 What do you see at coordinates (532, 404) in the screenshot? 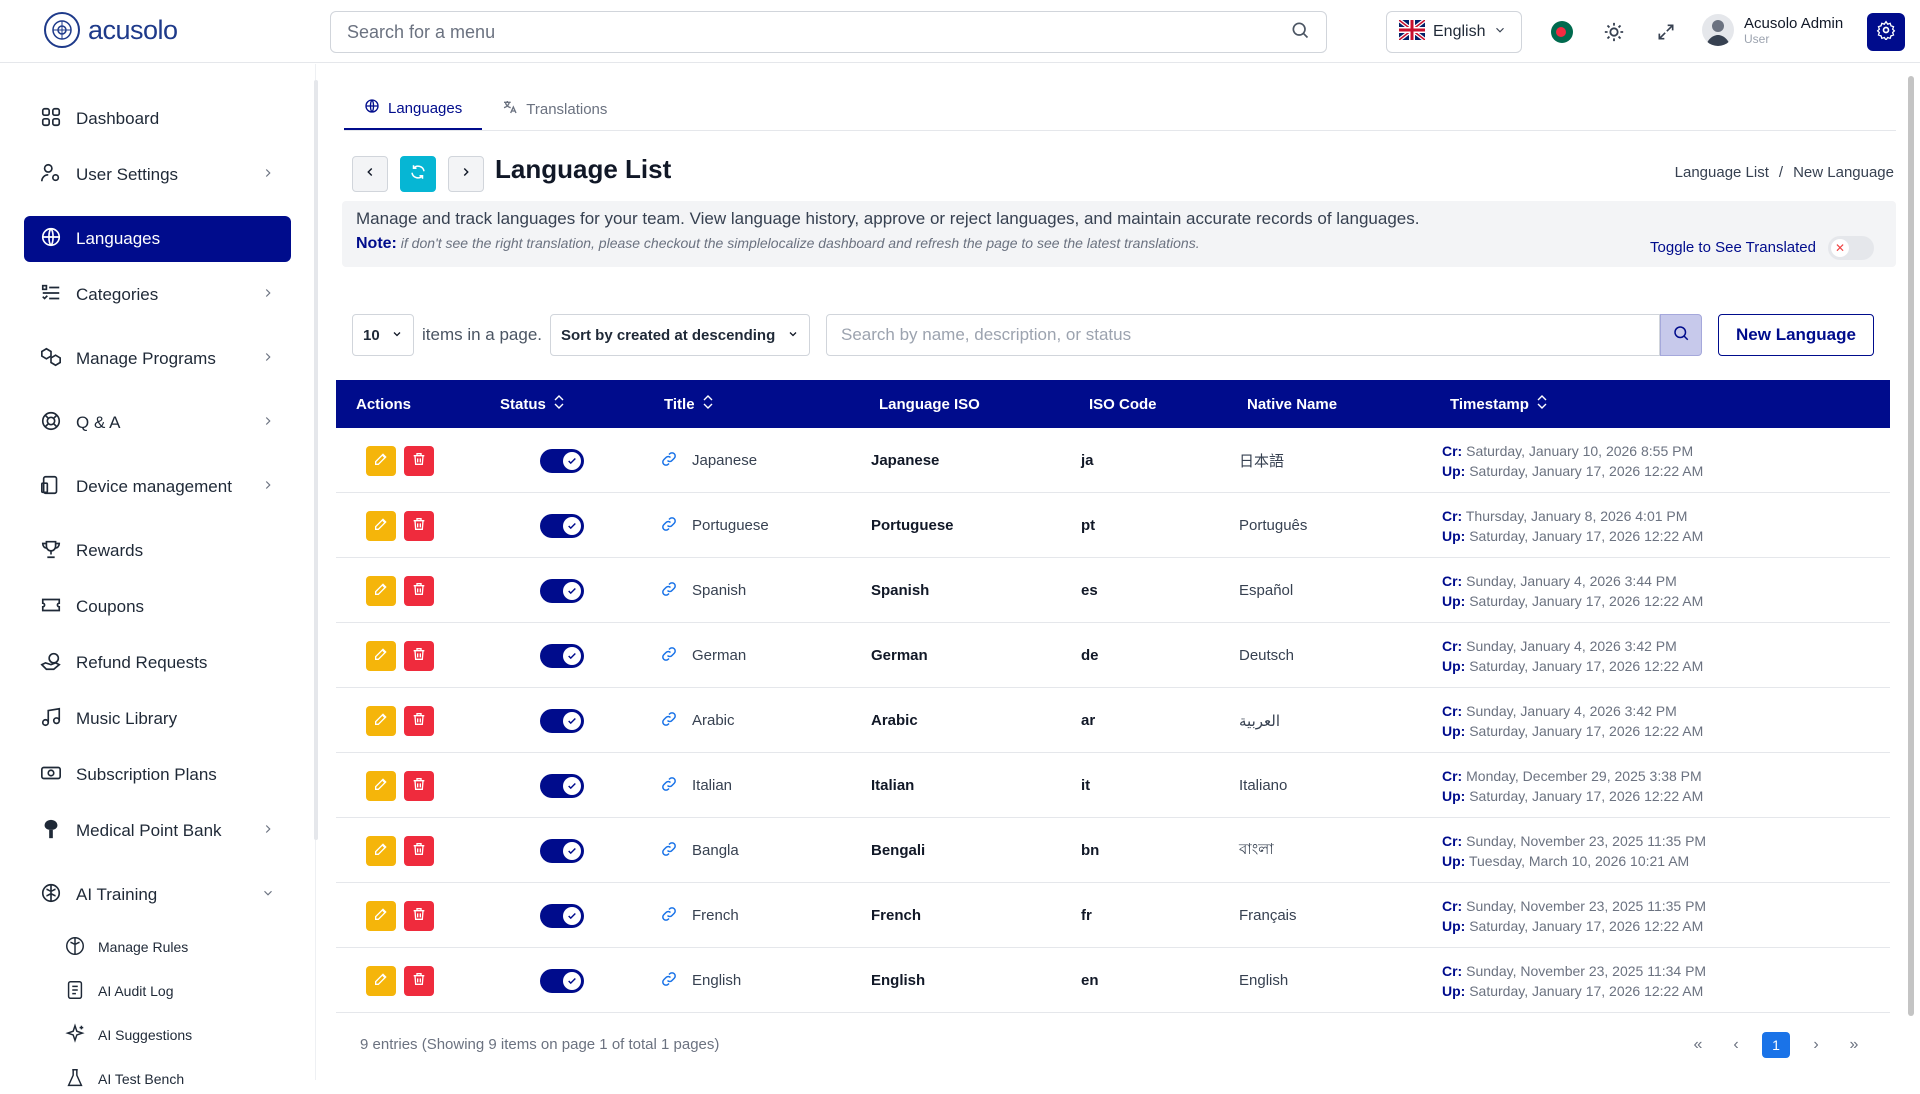
I see `header-status: Status` at bounding box center [532, 404].